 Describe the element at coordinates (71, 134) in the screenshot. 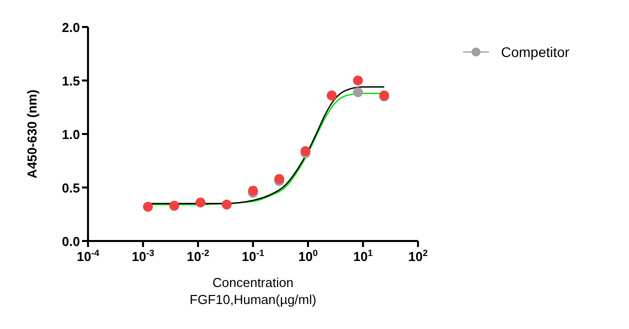

I see `y-tick-label: 1.0` at that location.